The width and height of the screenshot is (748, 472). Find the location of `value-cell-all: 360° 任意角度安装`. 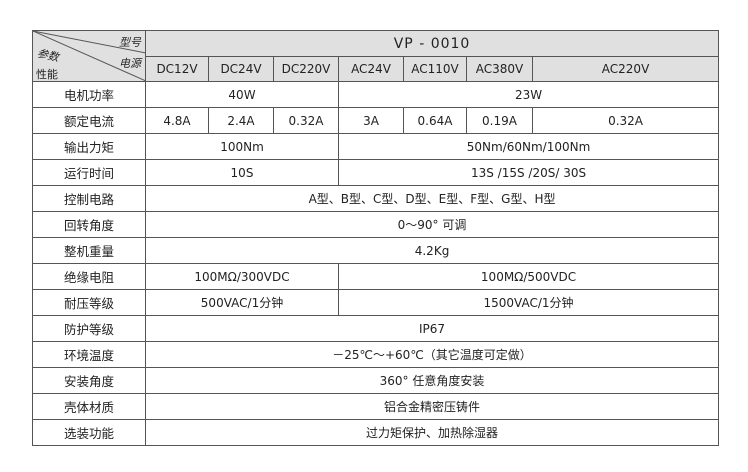

value-cell-all: 360° 任意角度安装 is located at coordinates (432, 380).